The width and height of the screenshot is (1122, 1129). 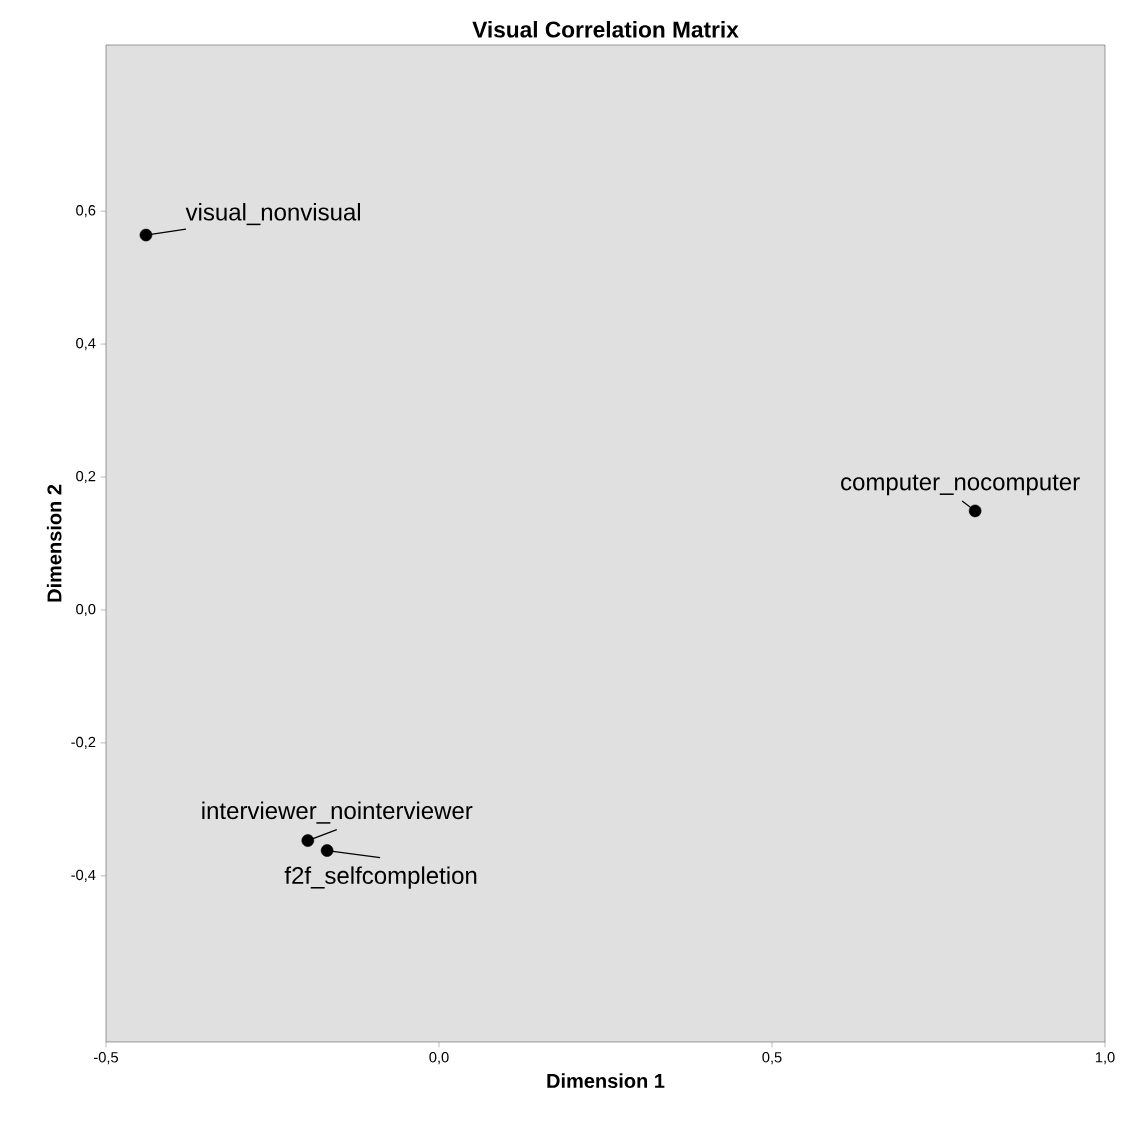 I want to click on y-tick-label: -0,2, so click(x=83, y=742).